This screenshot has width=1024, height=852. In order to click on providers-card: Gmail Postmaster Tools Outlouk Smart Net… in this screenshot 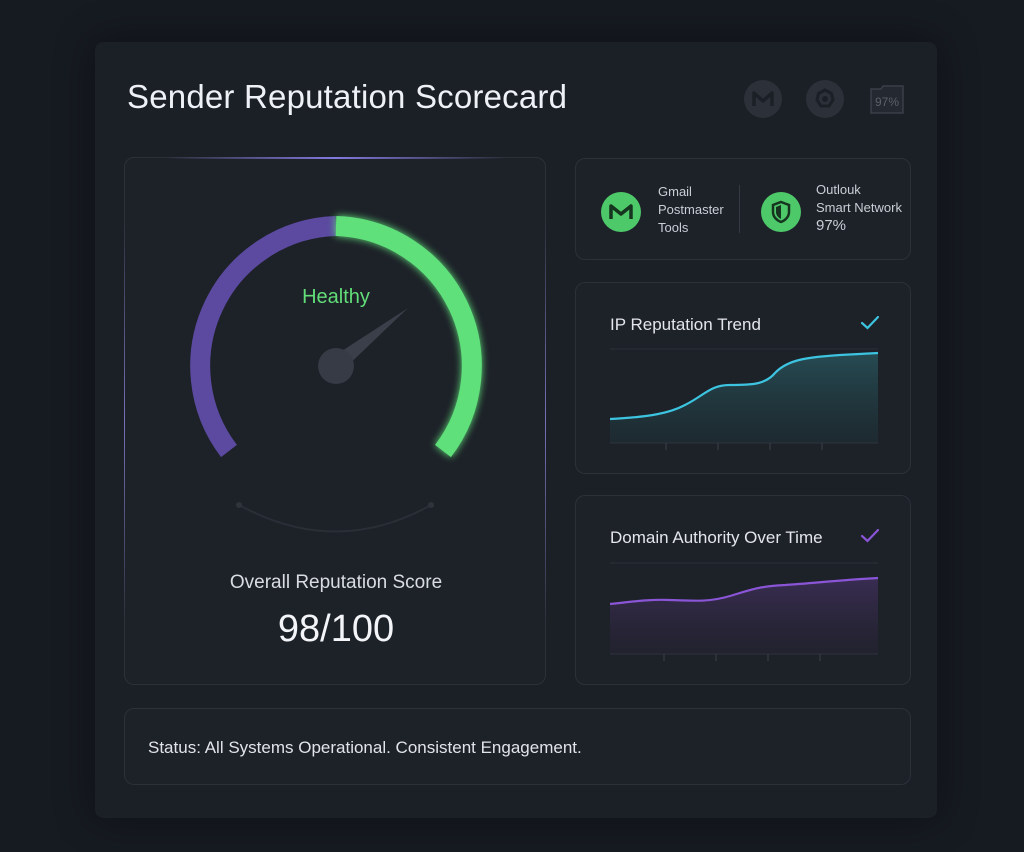, I will do `click(743, 209)`.